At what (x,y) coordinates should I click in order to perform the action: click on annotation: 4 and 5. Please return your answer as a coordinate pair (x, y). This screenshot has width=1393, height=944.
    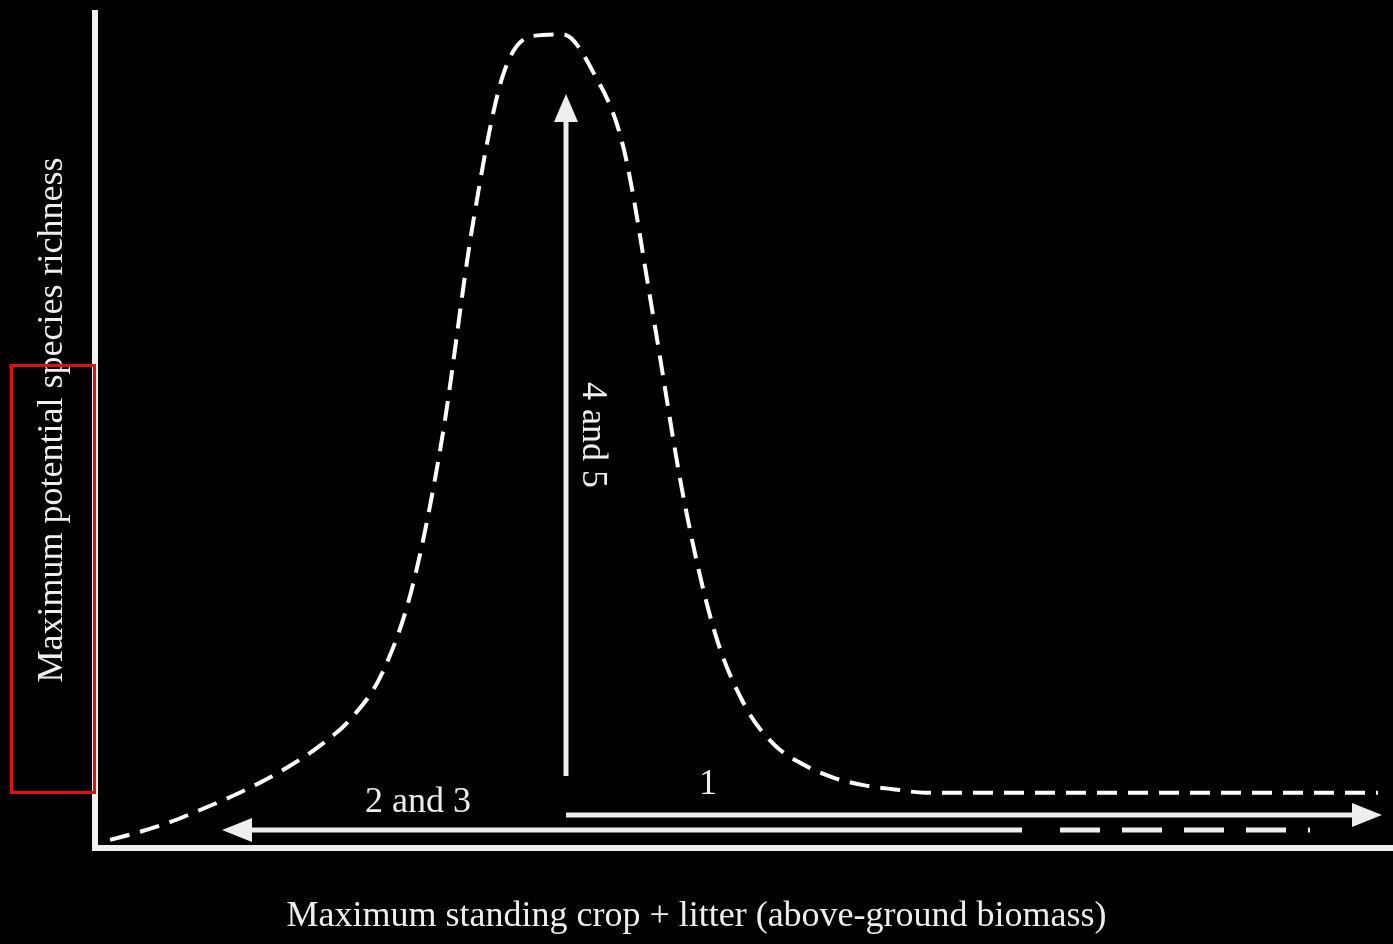
    Looking at the image, I should click on (595, 435).